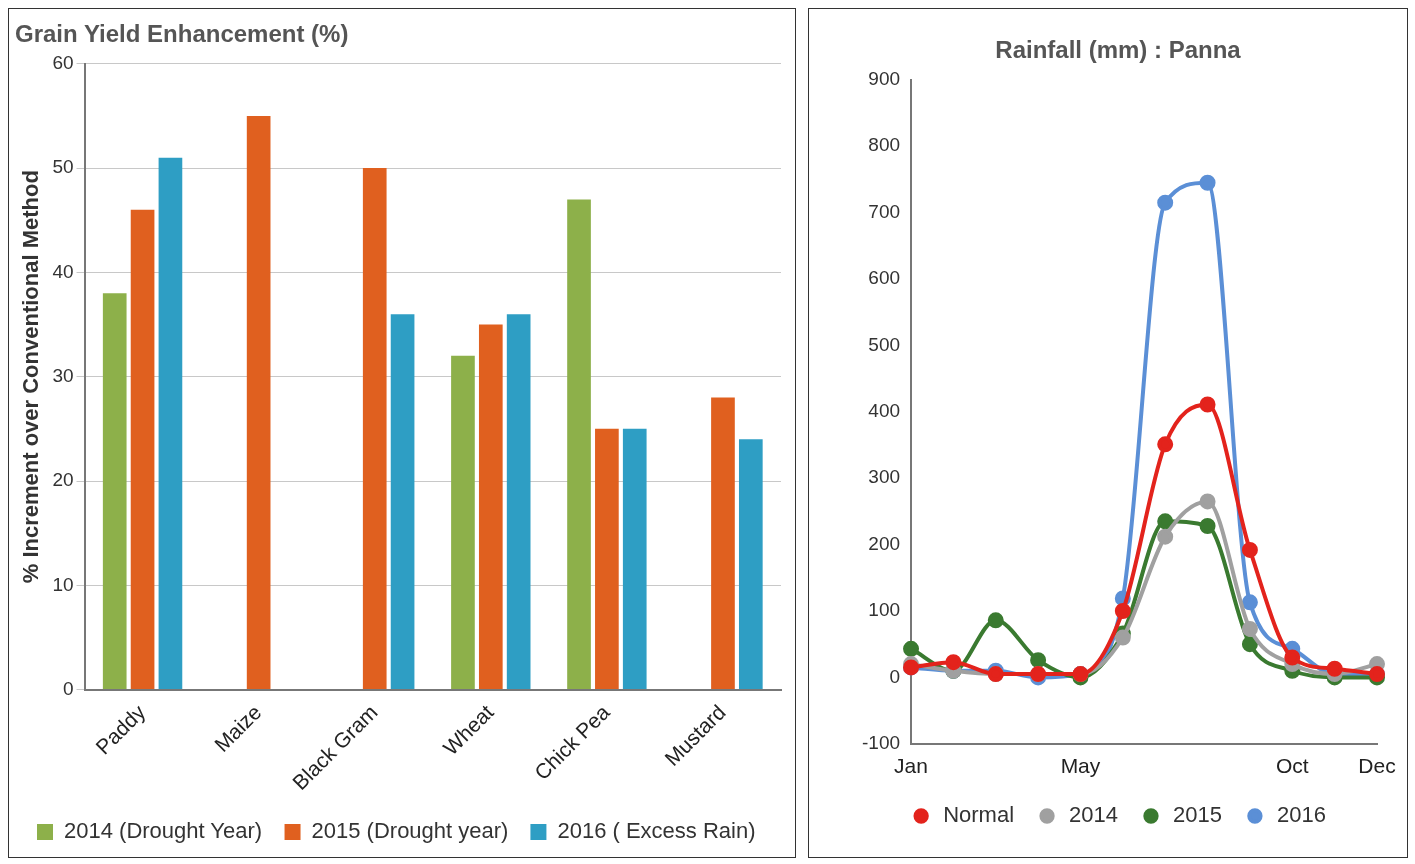  Describe the element at coordinates (656, 831) in the screenshot. I see `legend-label: 2016 ( Excess Rain)` at that location.